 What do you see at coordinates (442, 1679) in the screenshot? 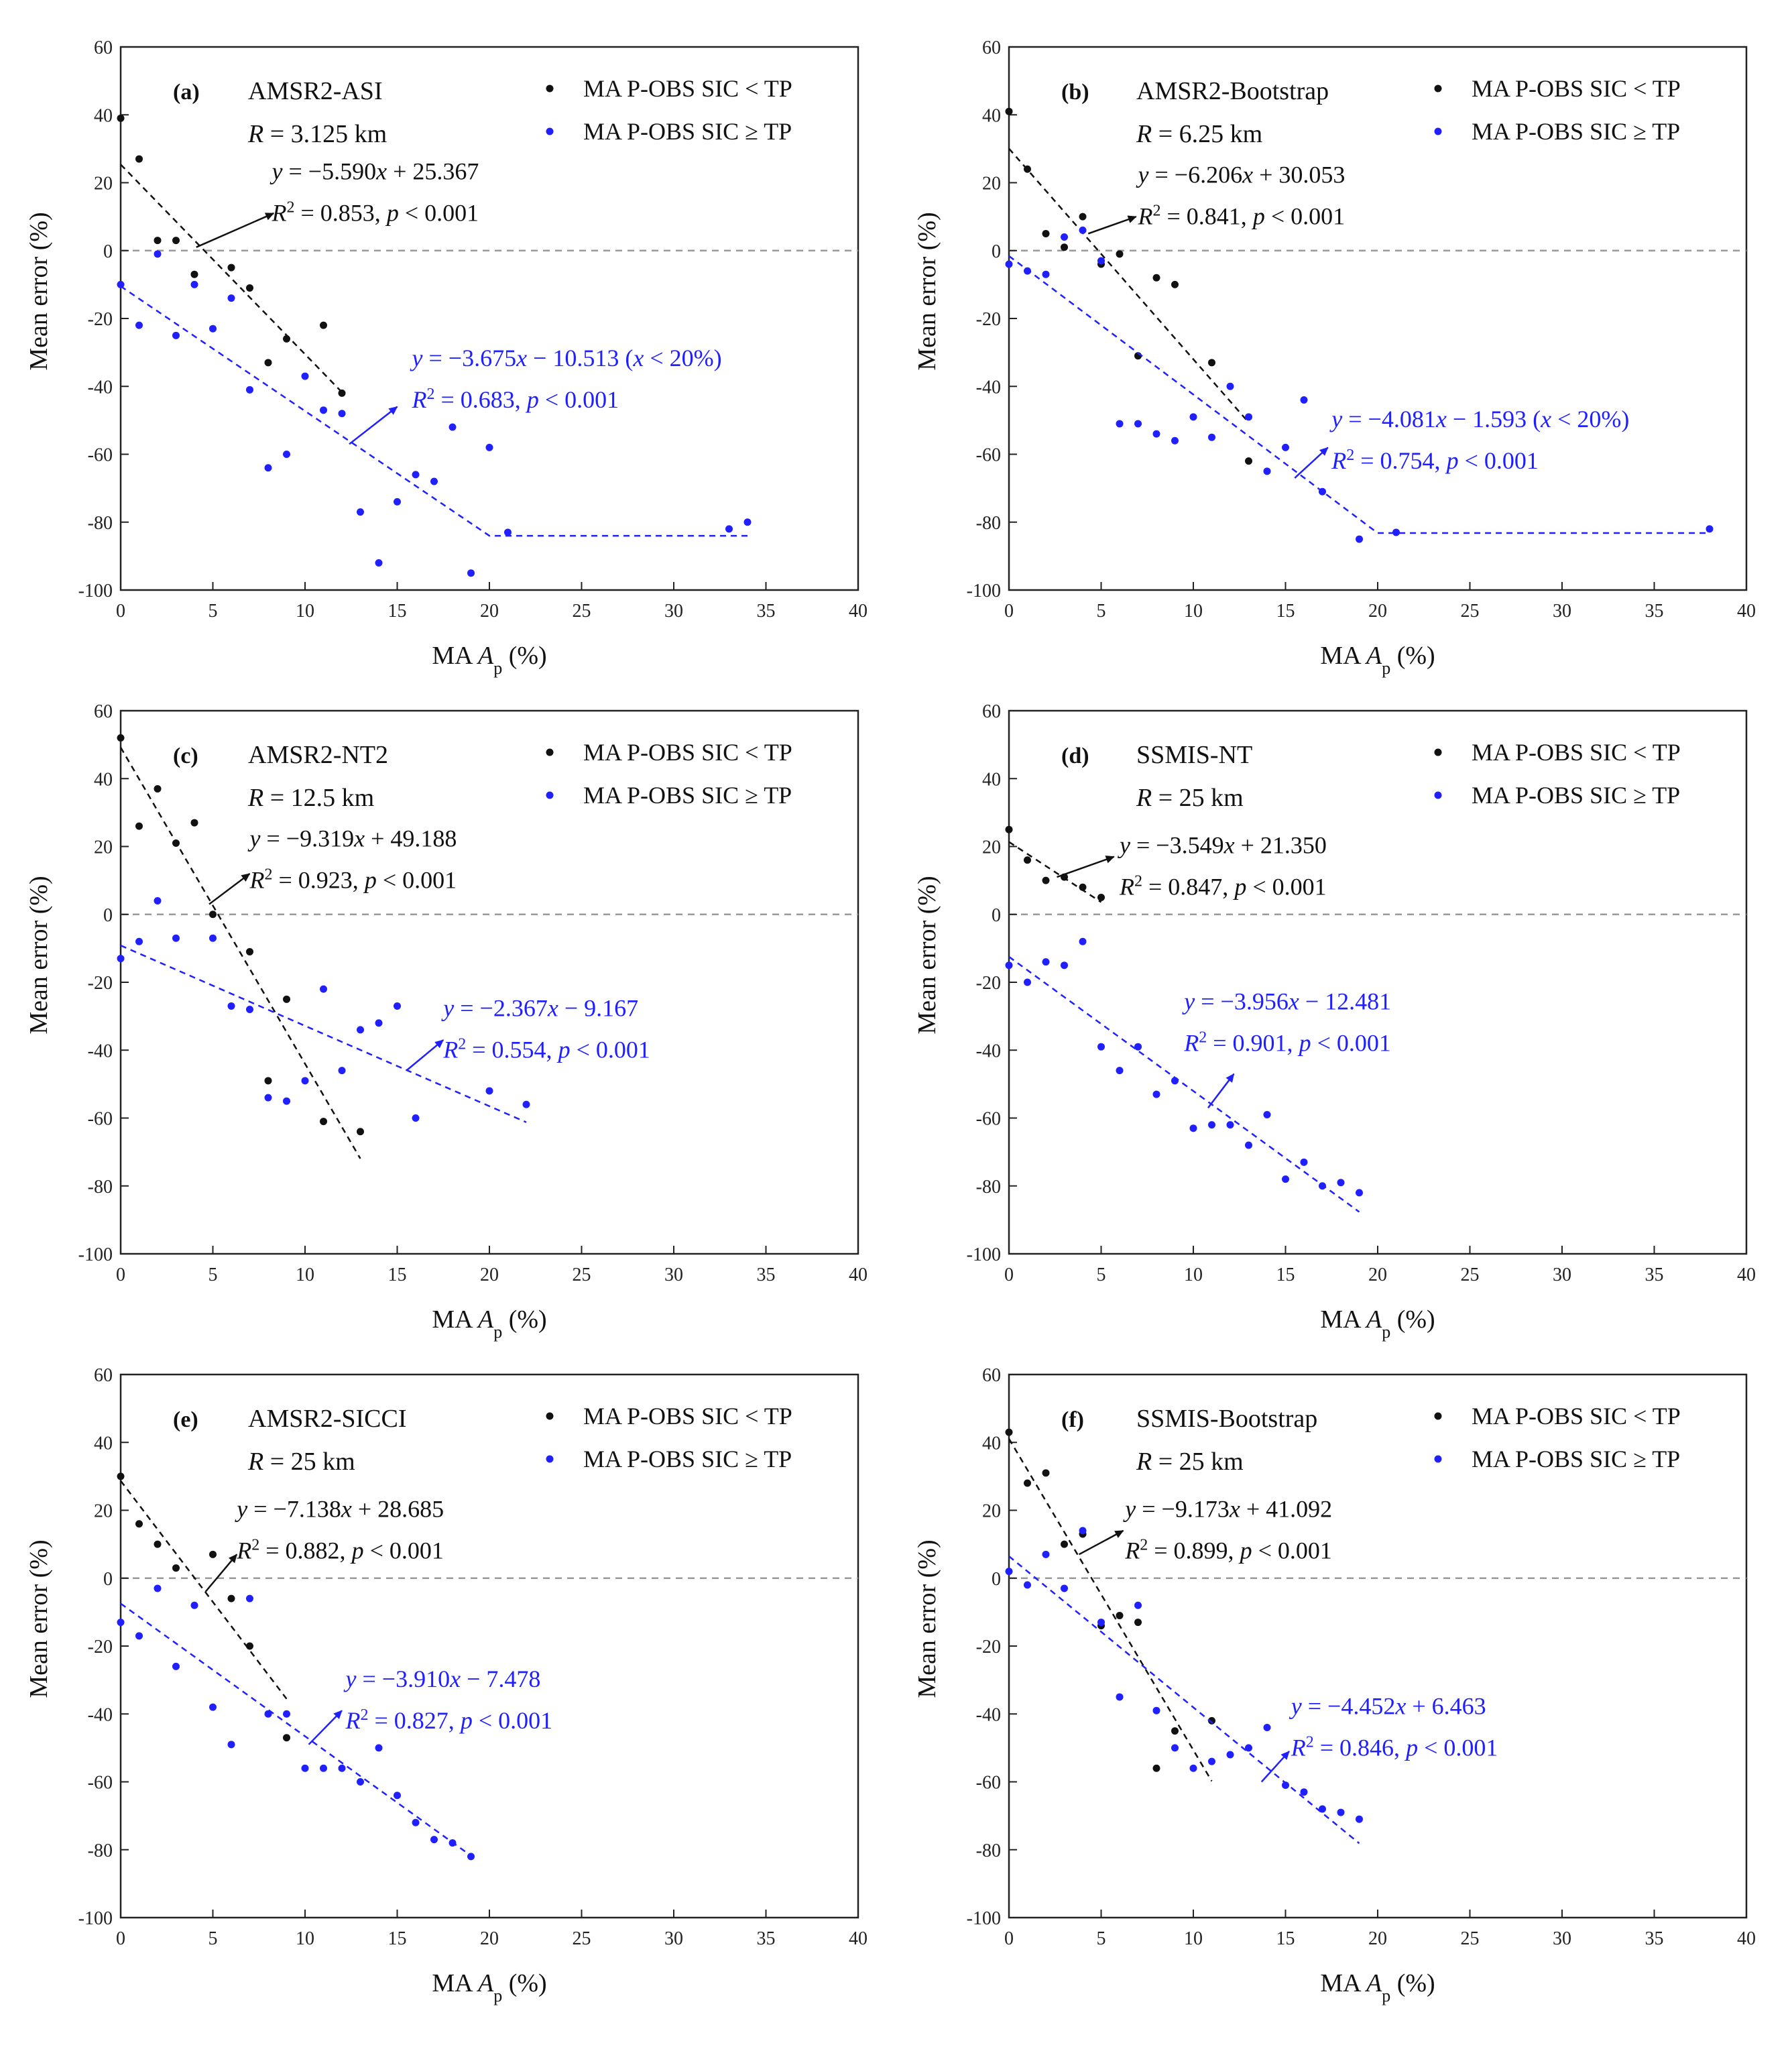
I see `regression-equation: y = −3.910x − 7.478` at bounding box center [442, 1679].